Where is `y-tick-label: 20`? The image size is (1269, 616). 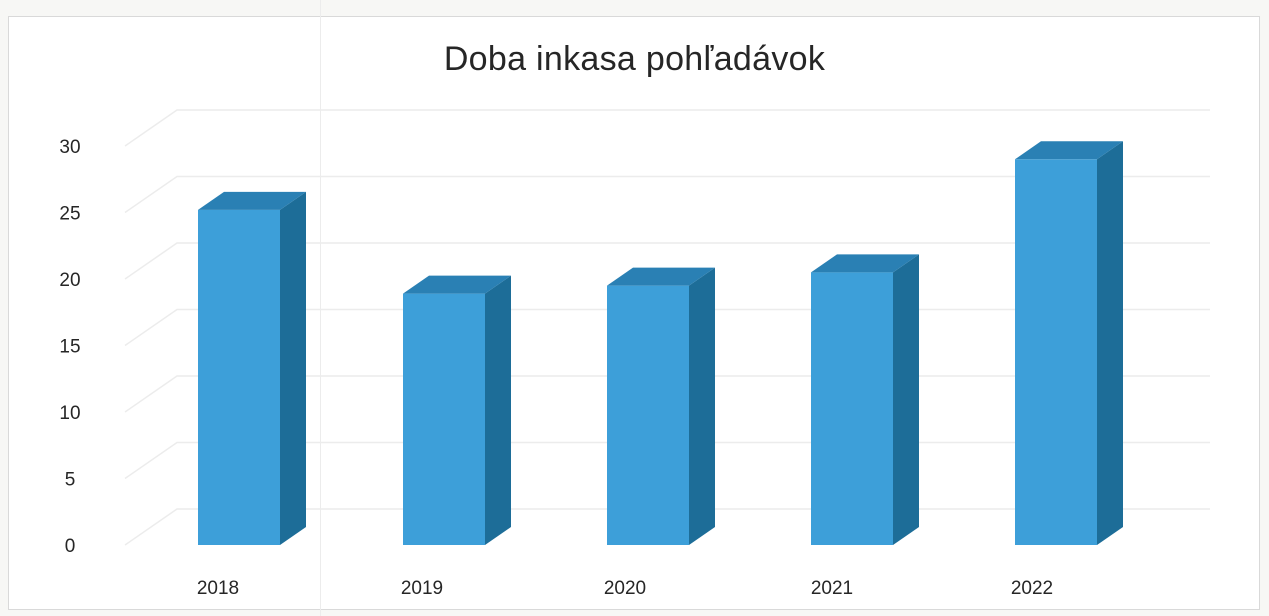
y-tick-label: 20 is located at coordinates (69, 280).